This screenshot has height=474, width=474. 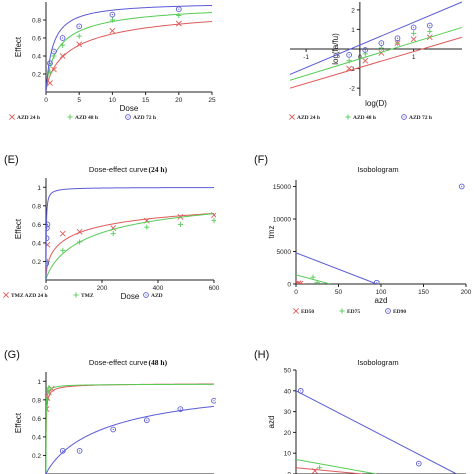 I want to click on y-tick-label: 0.6, so click(x=36, y=39).